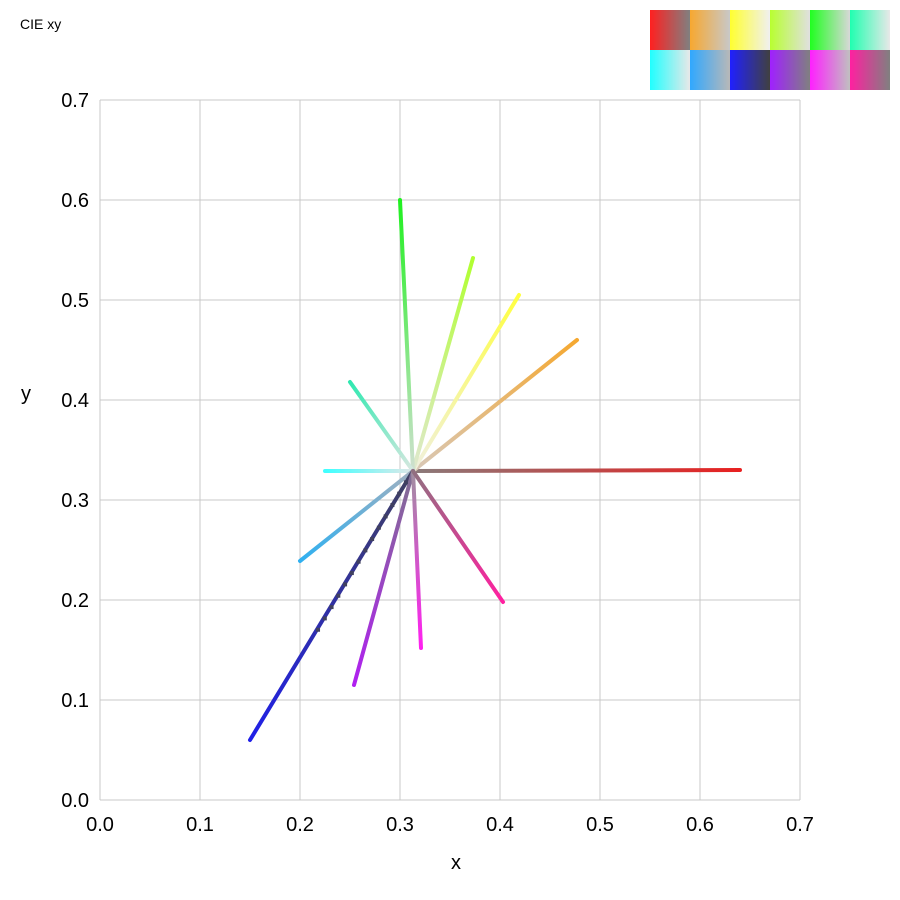 The image size is (900, 900). I want to click on blue-sample-dots, so click(362, 556).